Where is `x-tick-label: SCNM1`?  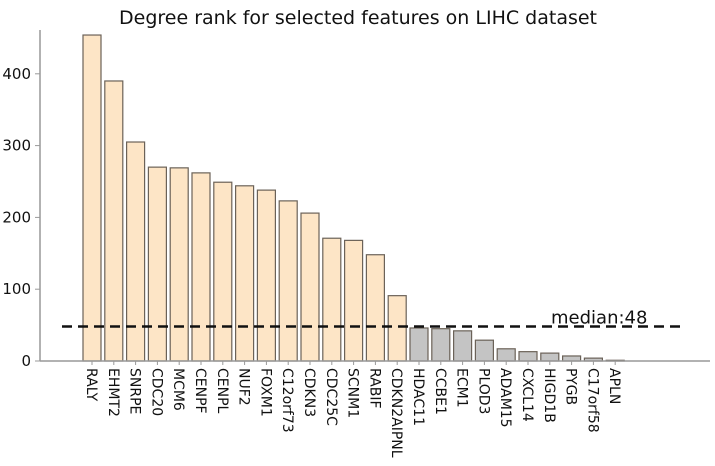 x-tick-label: SCNM1 is located at coordinates (353, 393).